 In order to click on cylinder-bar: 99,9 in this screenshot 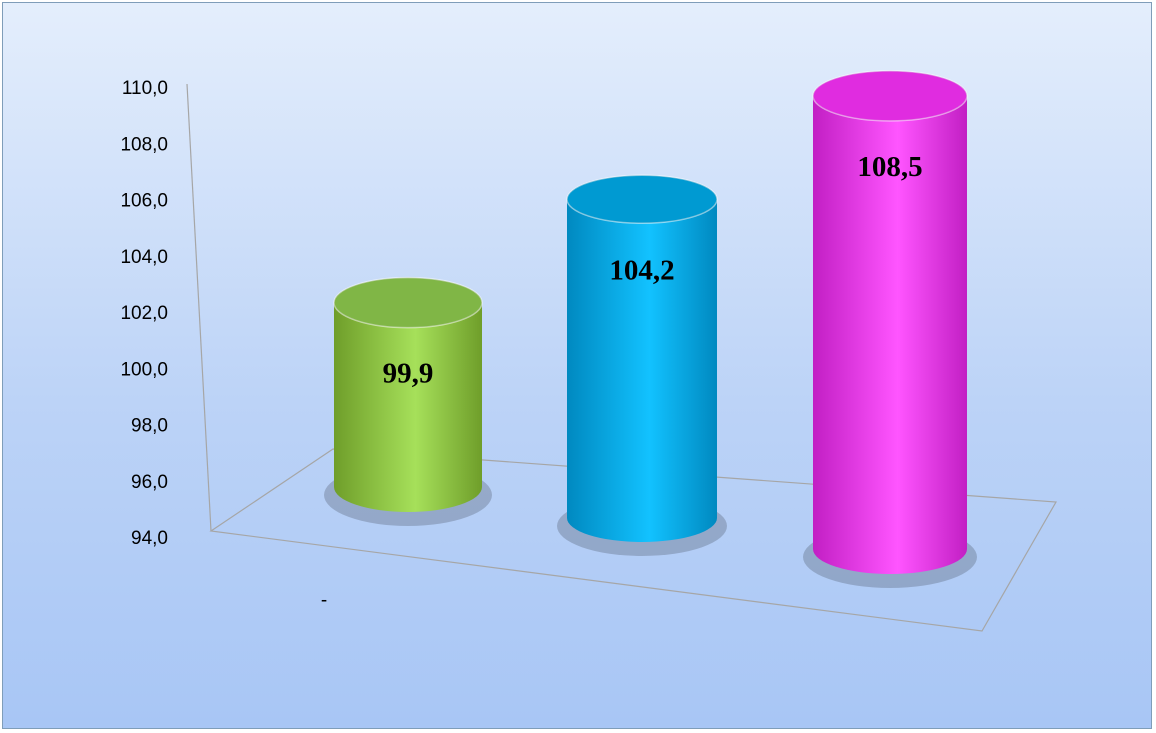, I will do `click(408, 401)`.